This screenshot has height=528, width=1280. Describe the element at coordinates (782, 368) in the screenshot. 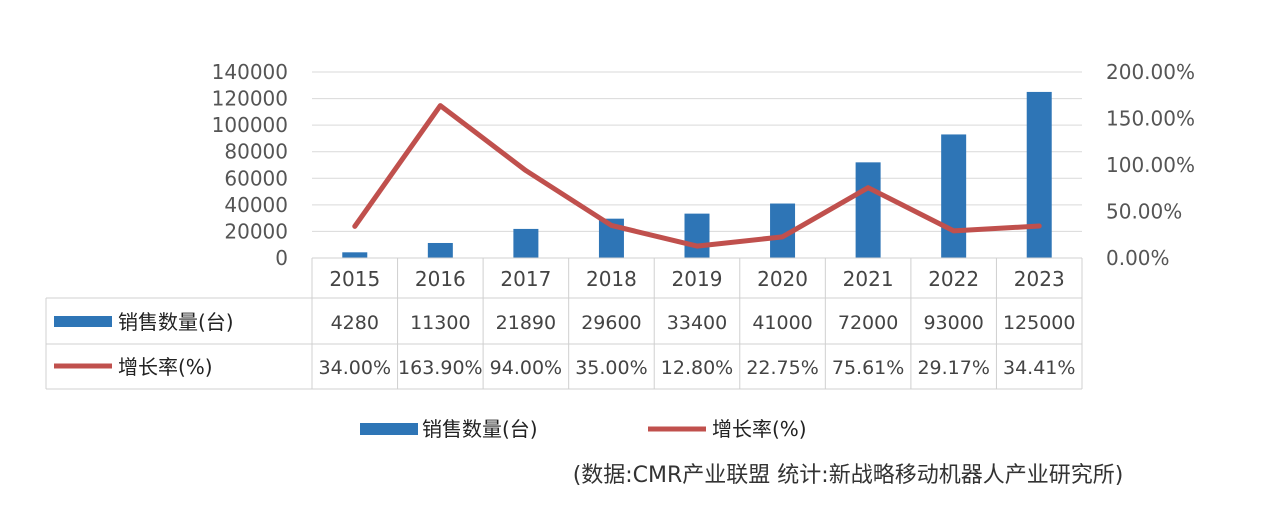

I see `growth-value-label: 22.75%` at that location.